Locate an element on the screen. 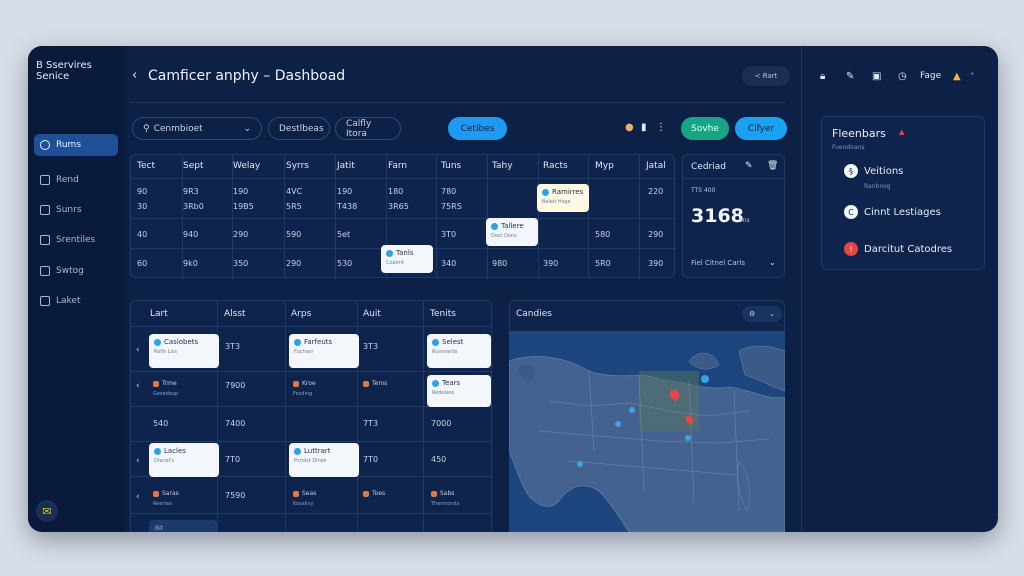 The image size is (1024, 576). column-header: Jatal is located at coordinates (656, 166).